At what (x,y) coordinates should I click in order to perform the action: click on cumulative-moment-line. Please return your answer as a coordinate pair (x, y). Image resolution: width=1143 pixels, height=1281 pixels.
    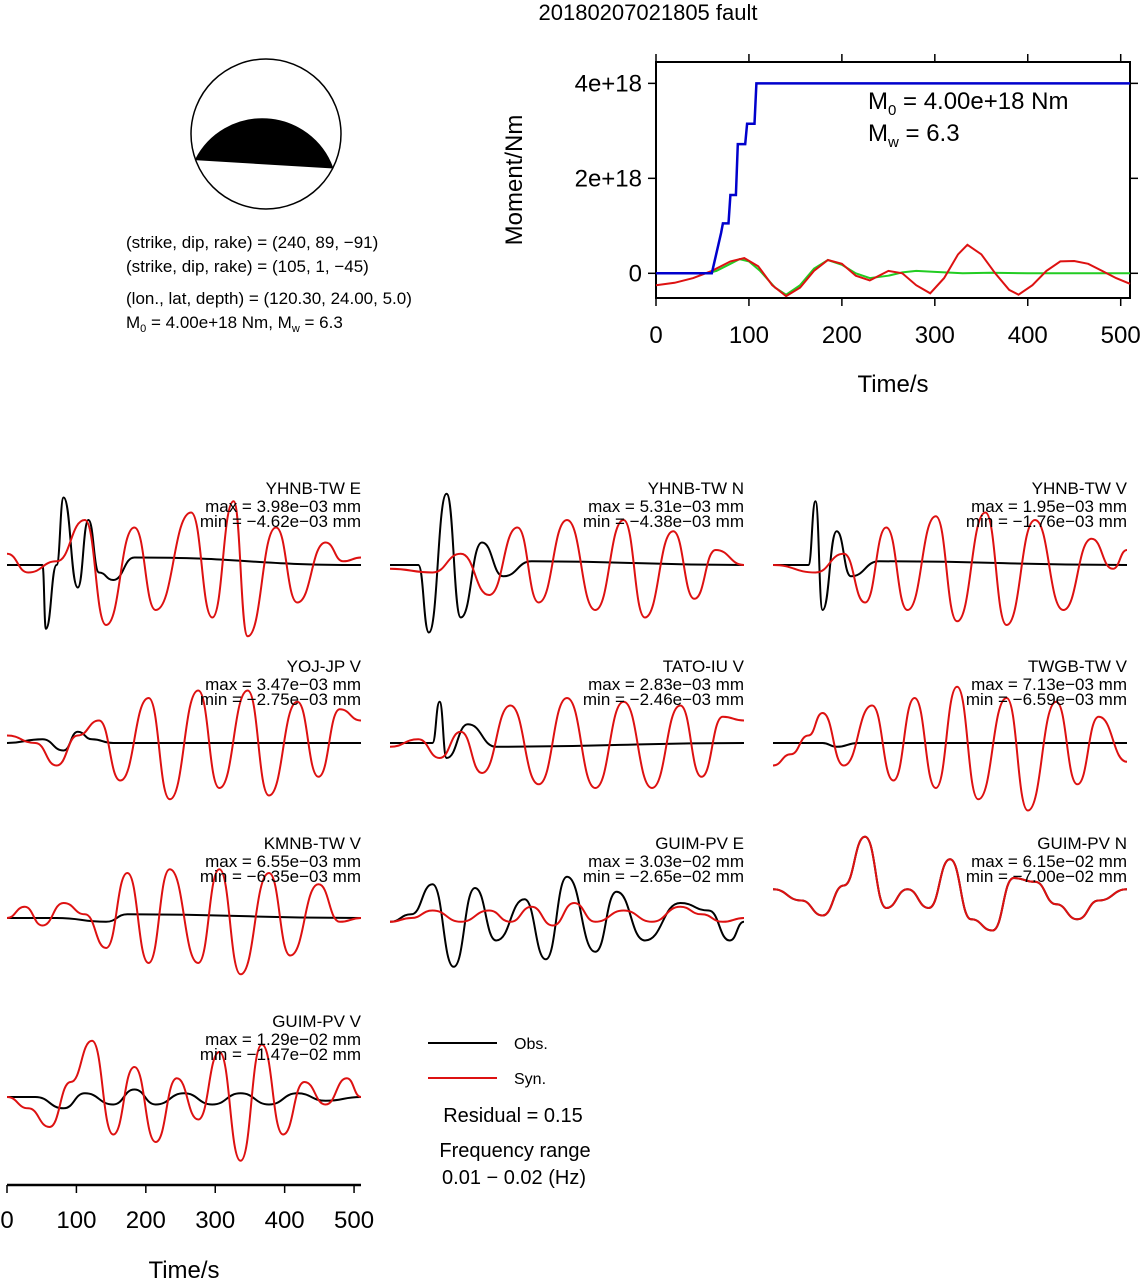
    Looking at the image, I should click on (893, 178).